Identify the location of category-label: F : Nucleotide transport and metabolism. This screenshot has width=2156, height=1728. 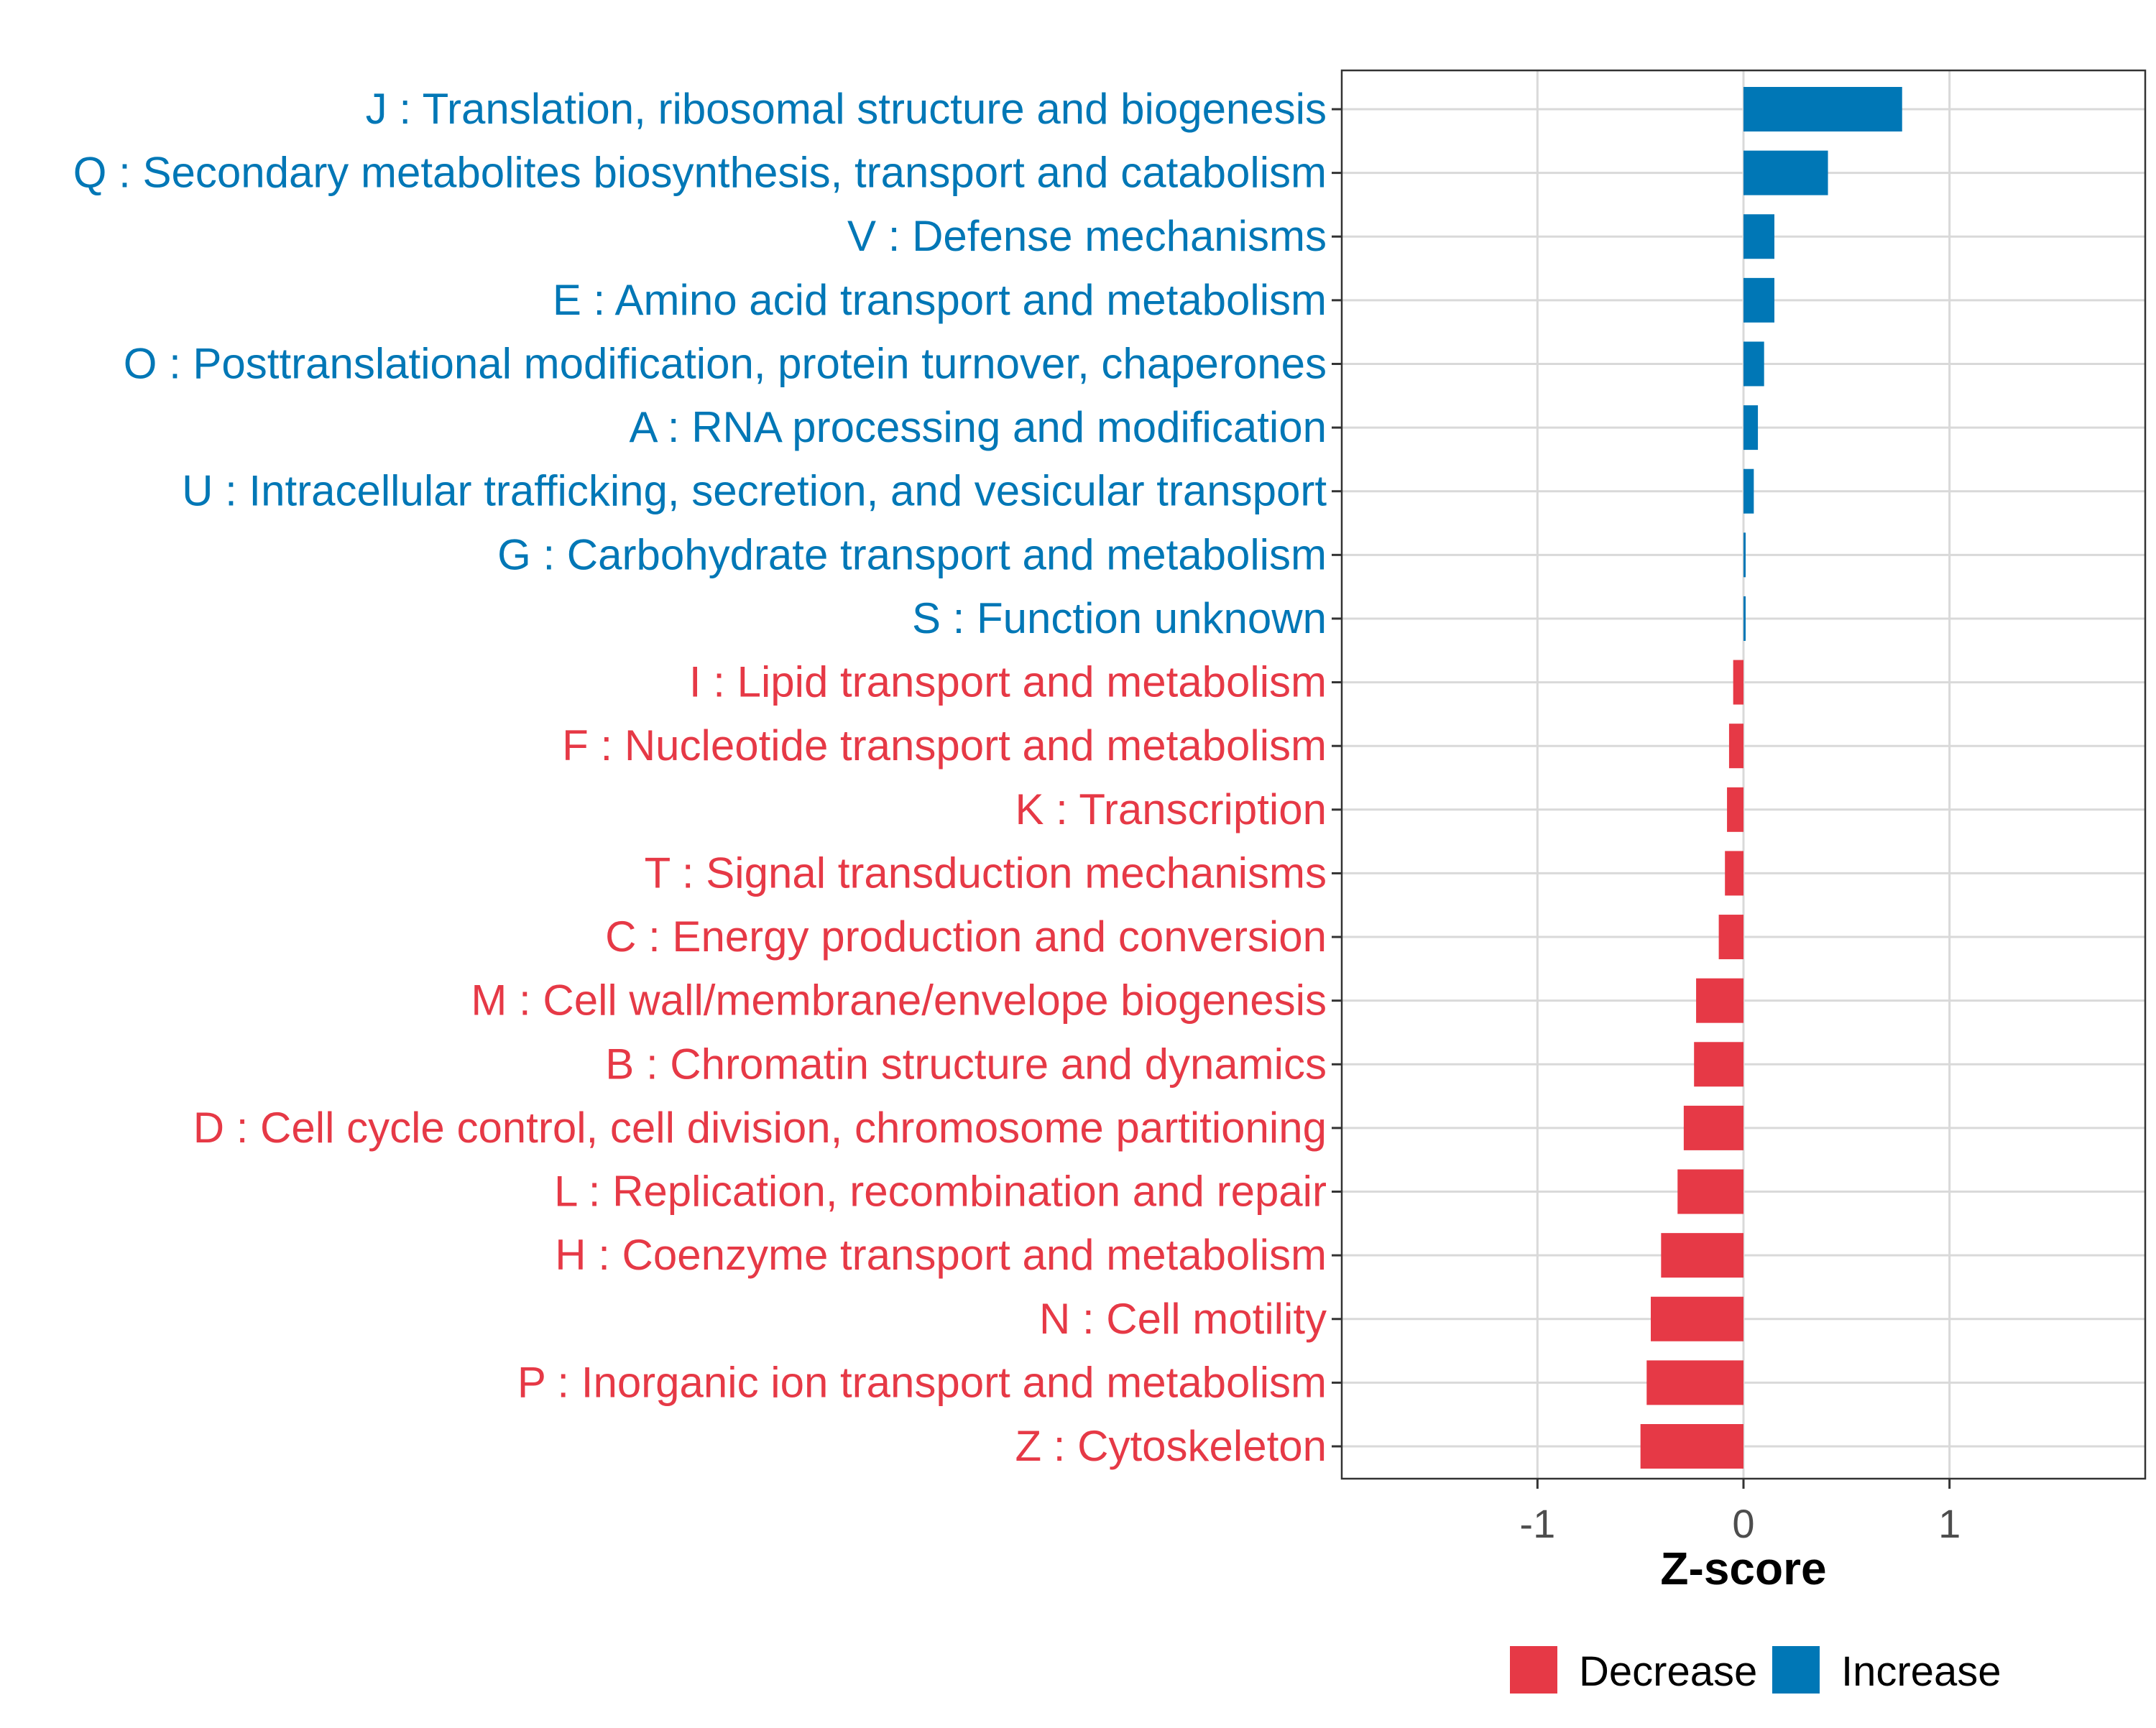
(944, 745).